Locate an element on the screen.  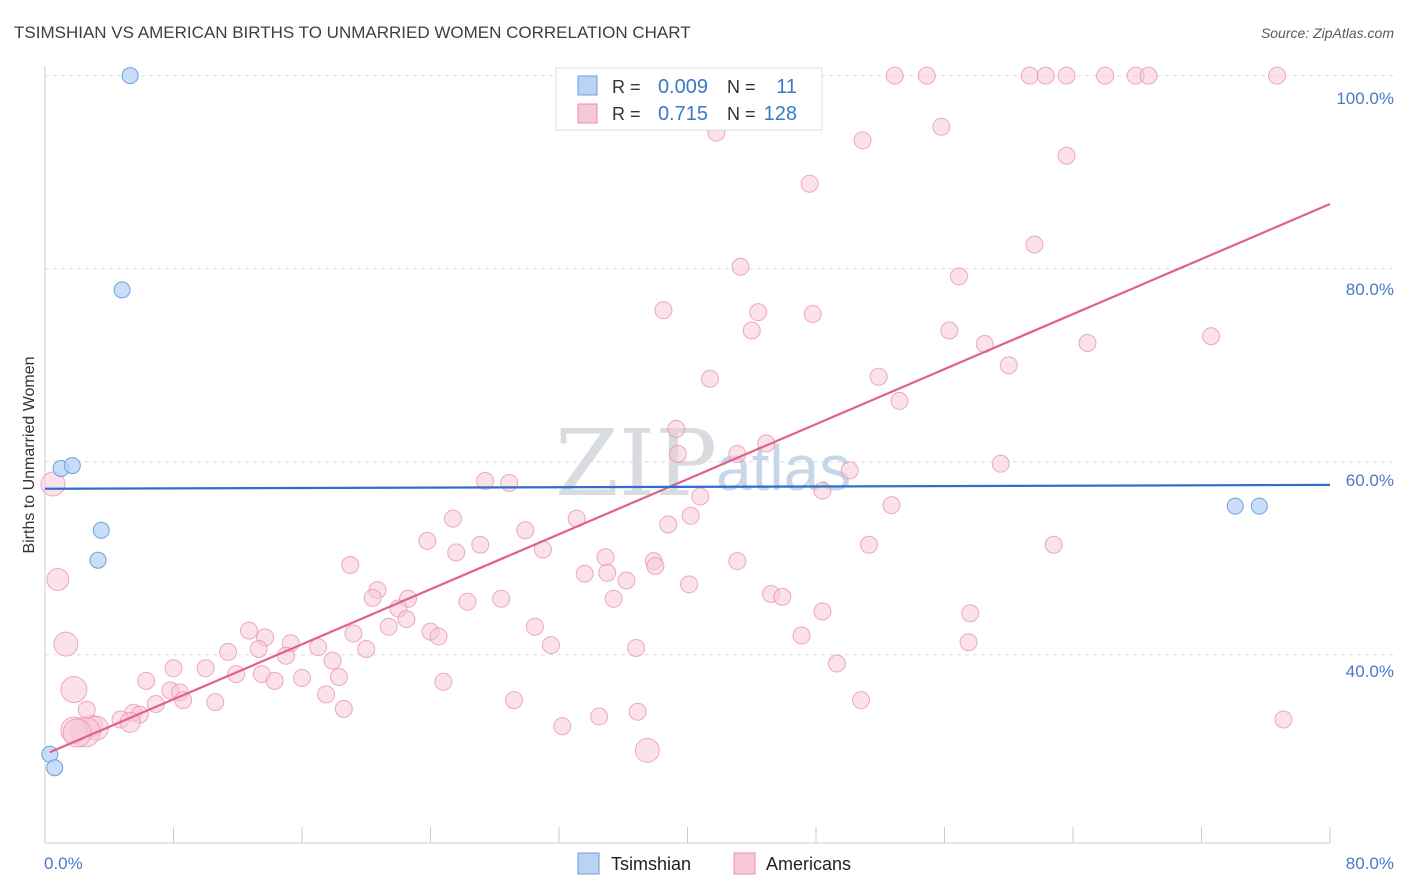
legend-top: R = 0.009 N = 11 R = 0.715 N = 128 is located at coordinates (689, 99).